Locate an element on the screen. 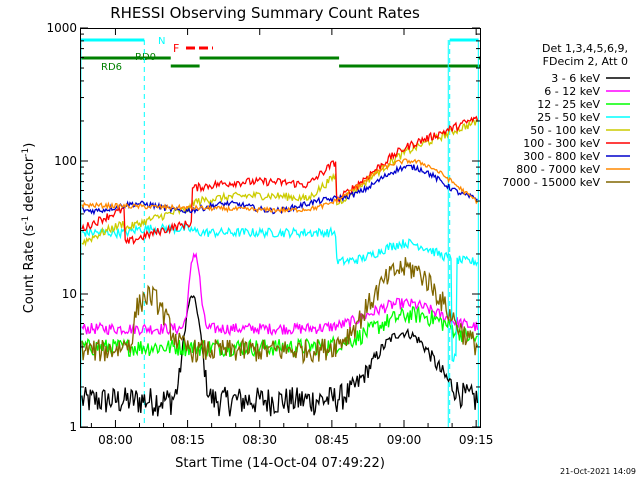  y-tick-label: 100 is located at coordinates (65, 161).